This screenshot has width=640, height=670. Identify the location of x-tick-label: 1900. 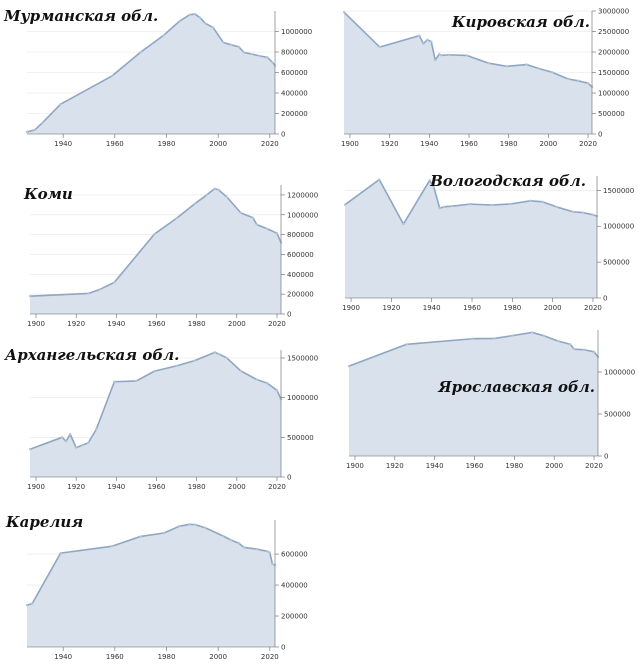
(351, 308).